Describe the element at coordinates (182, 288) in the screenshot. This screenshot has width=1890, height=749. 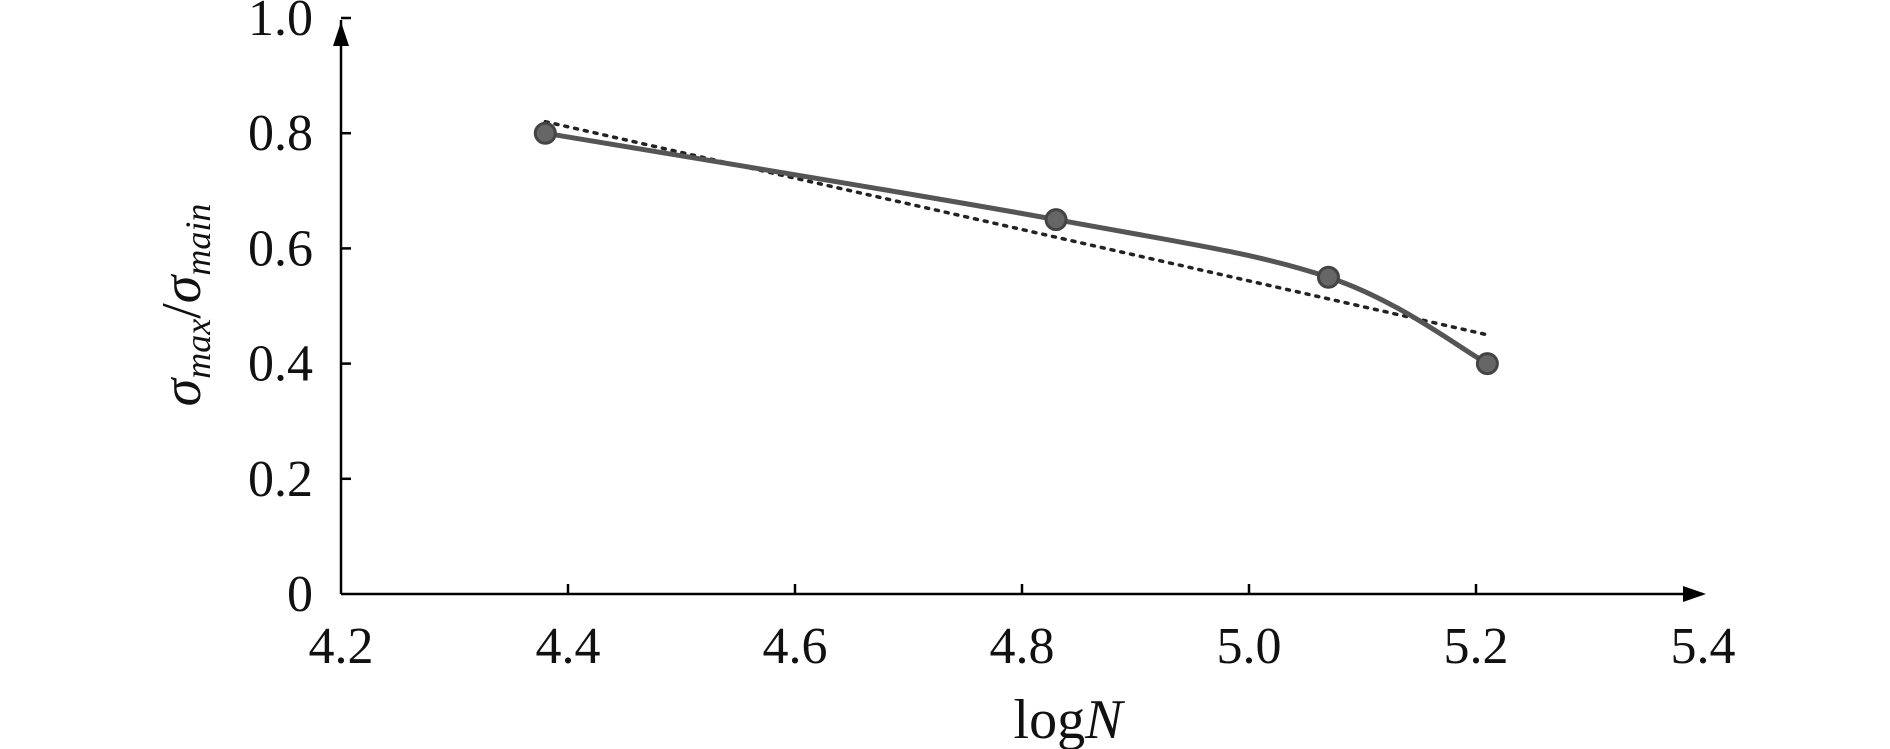
I see `y-axis-title-sigma-2: σ` at that location.